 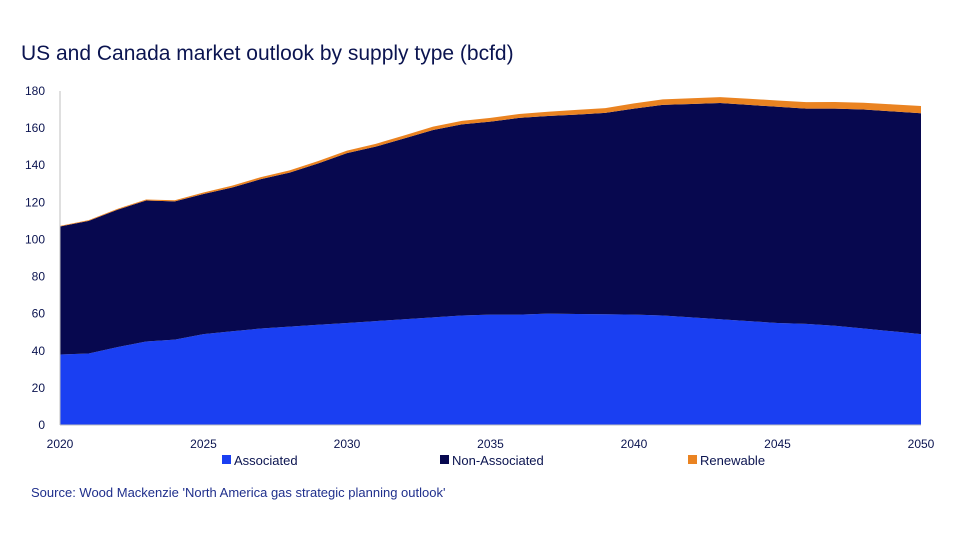 I want to click on x-tick-label: 2030, so click(x=347, y=444).